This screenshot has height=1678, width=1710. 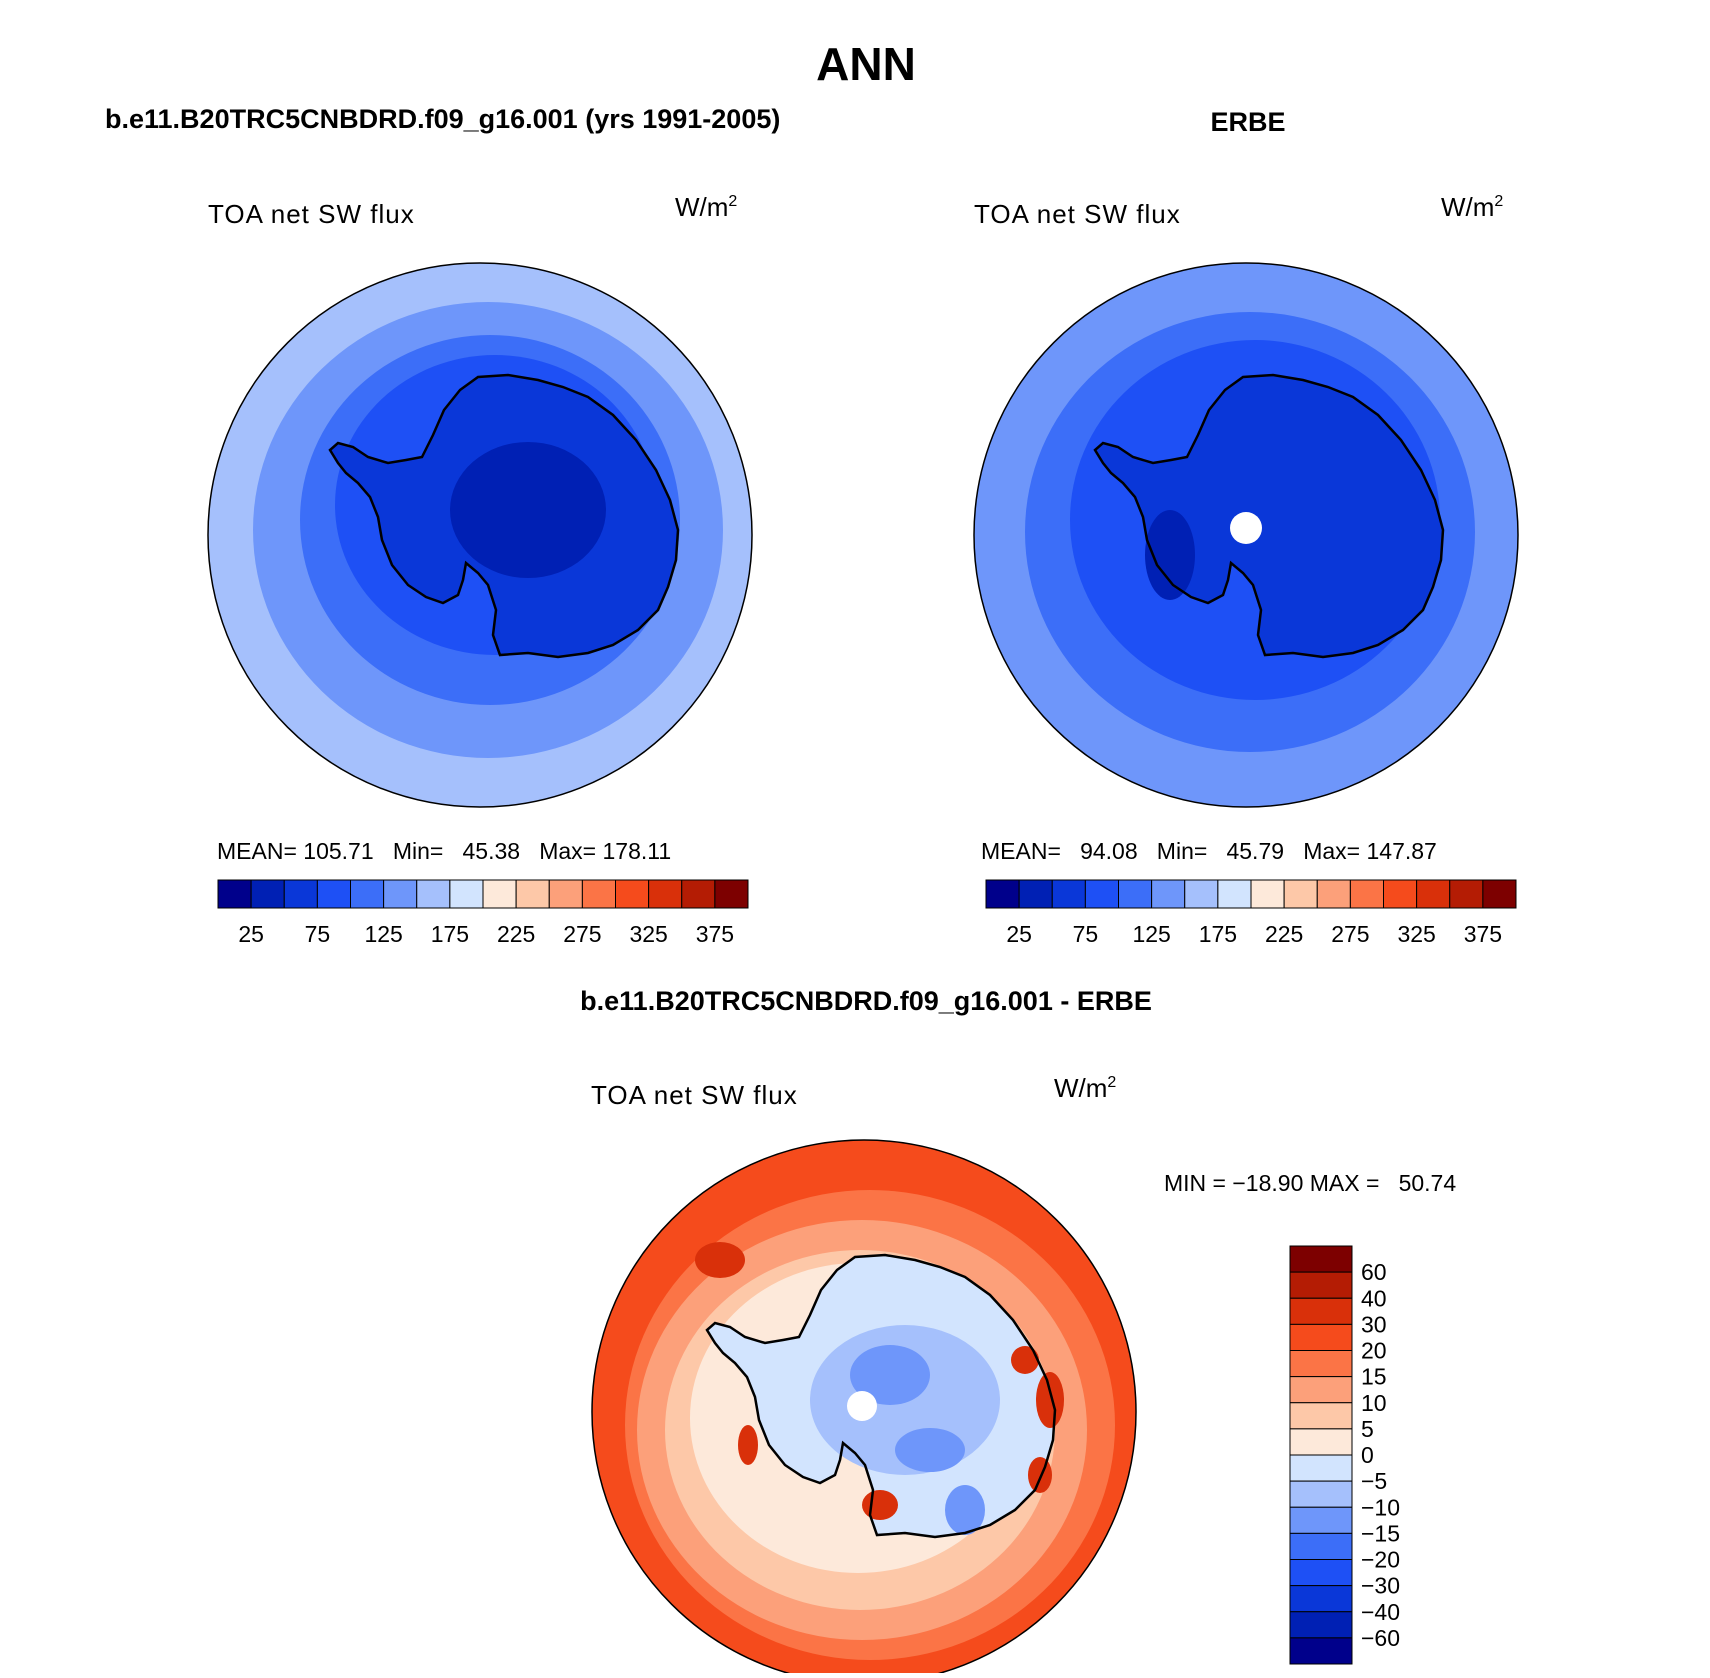 What do you see at coordinates (1416, 934) in the screenshot?
I see `colorbar-label: 325` at bounding box center [1416, 934].